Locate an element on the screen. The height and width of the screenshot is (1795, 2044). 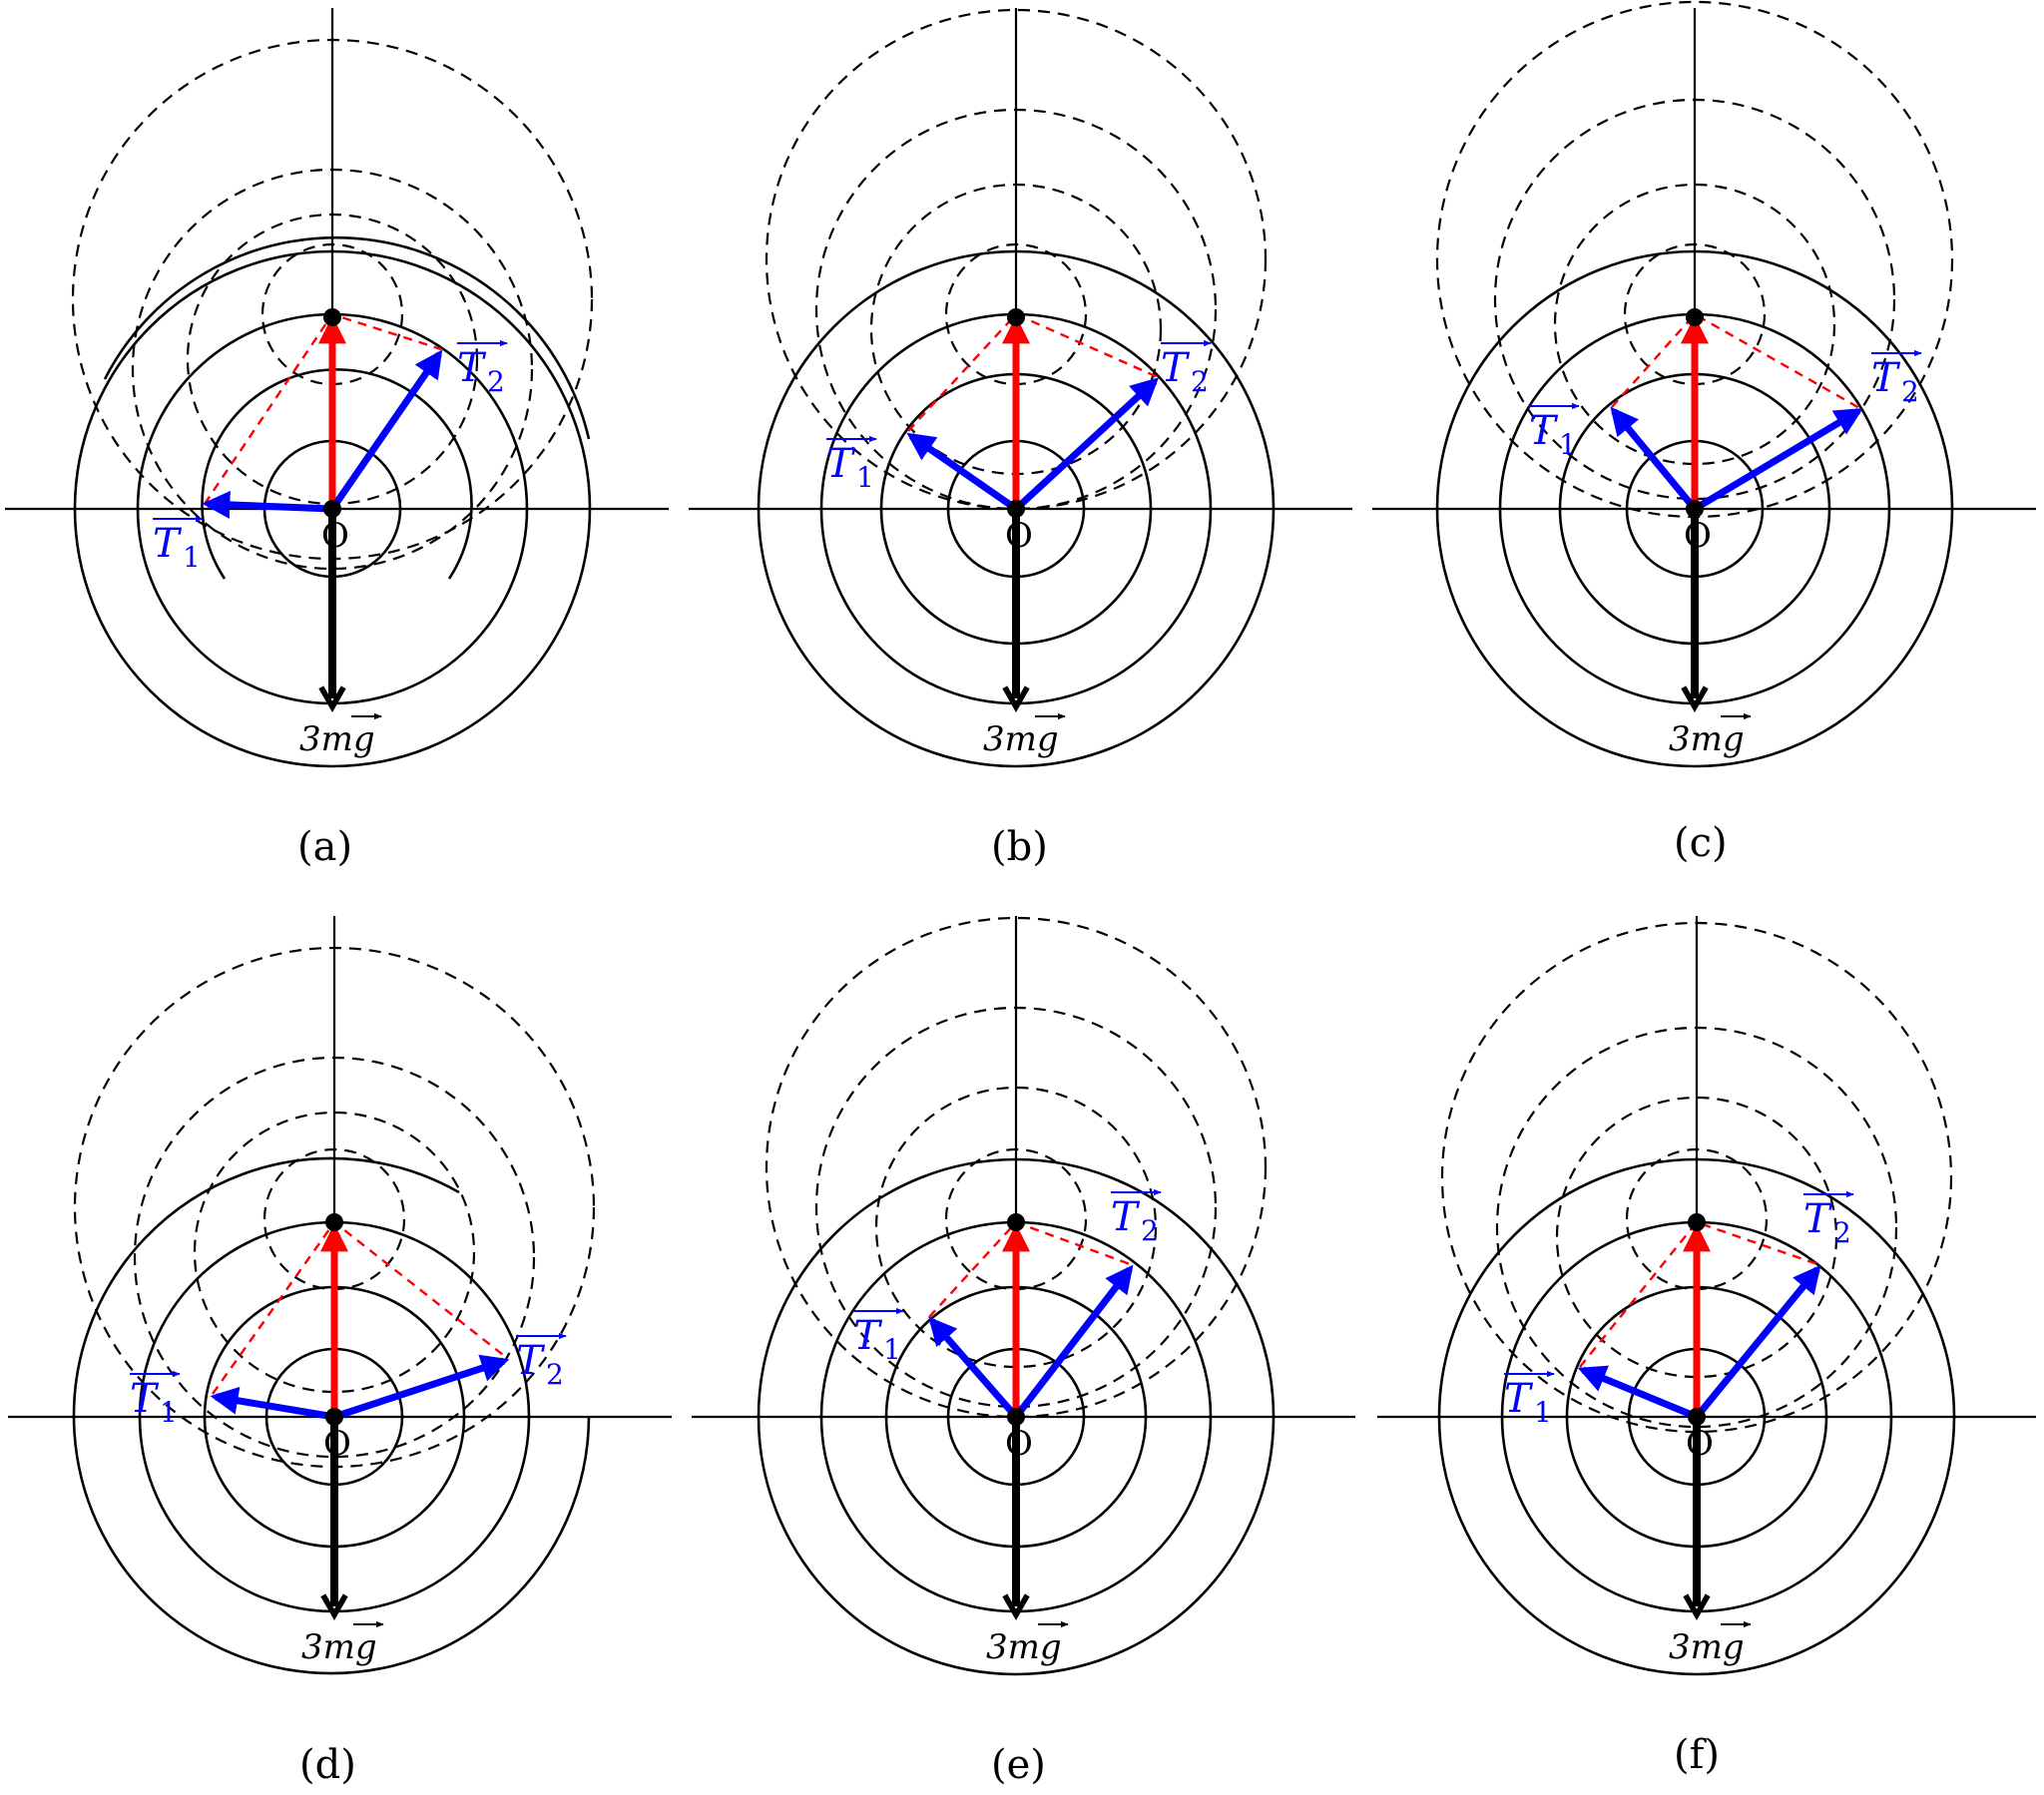
panel-a-geometry is located at coordinates (337, 388).